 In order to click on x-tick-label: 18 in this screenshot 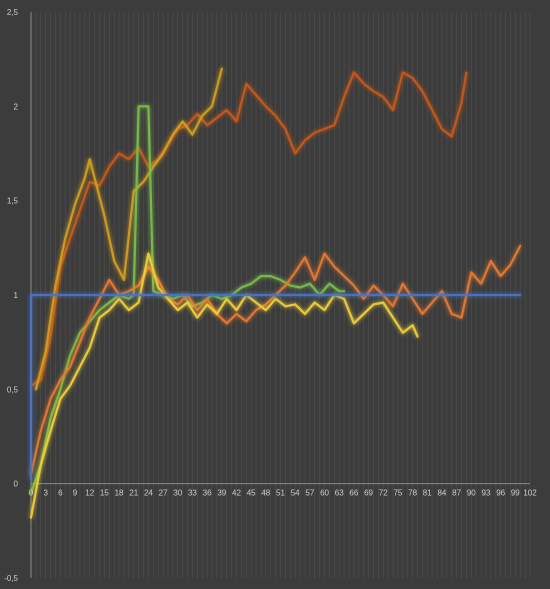, I will do `click(119, 493)`.